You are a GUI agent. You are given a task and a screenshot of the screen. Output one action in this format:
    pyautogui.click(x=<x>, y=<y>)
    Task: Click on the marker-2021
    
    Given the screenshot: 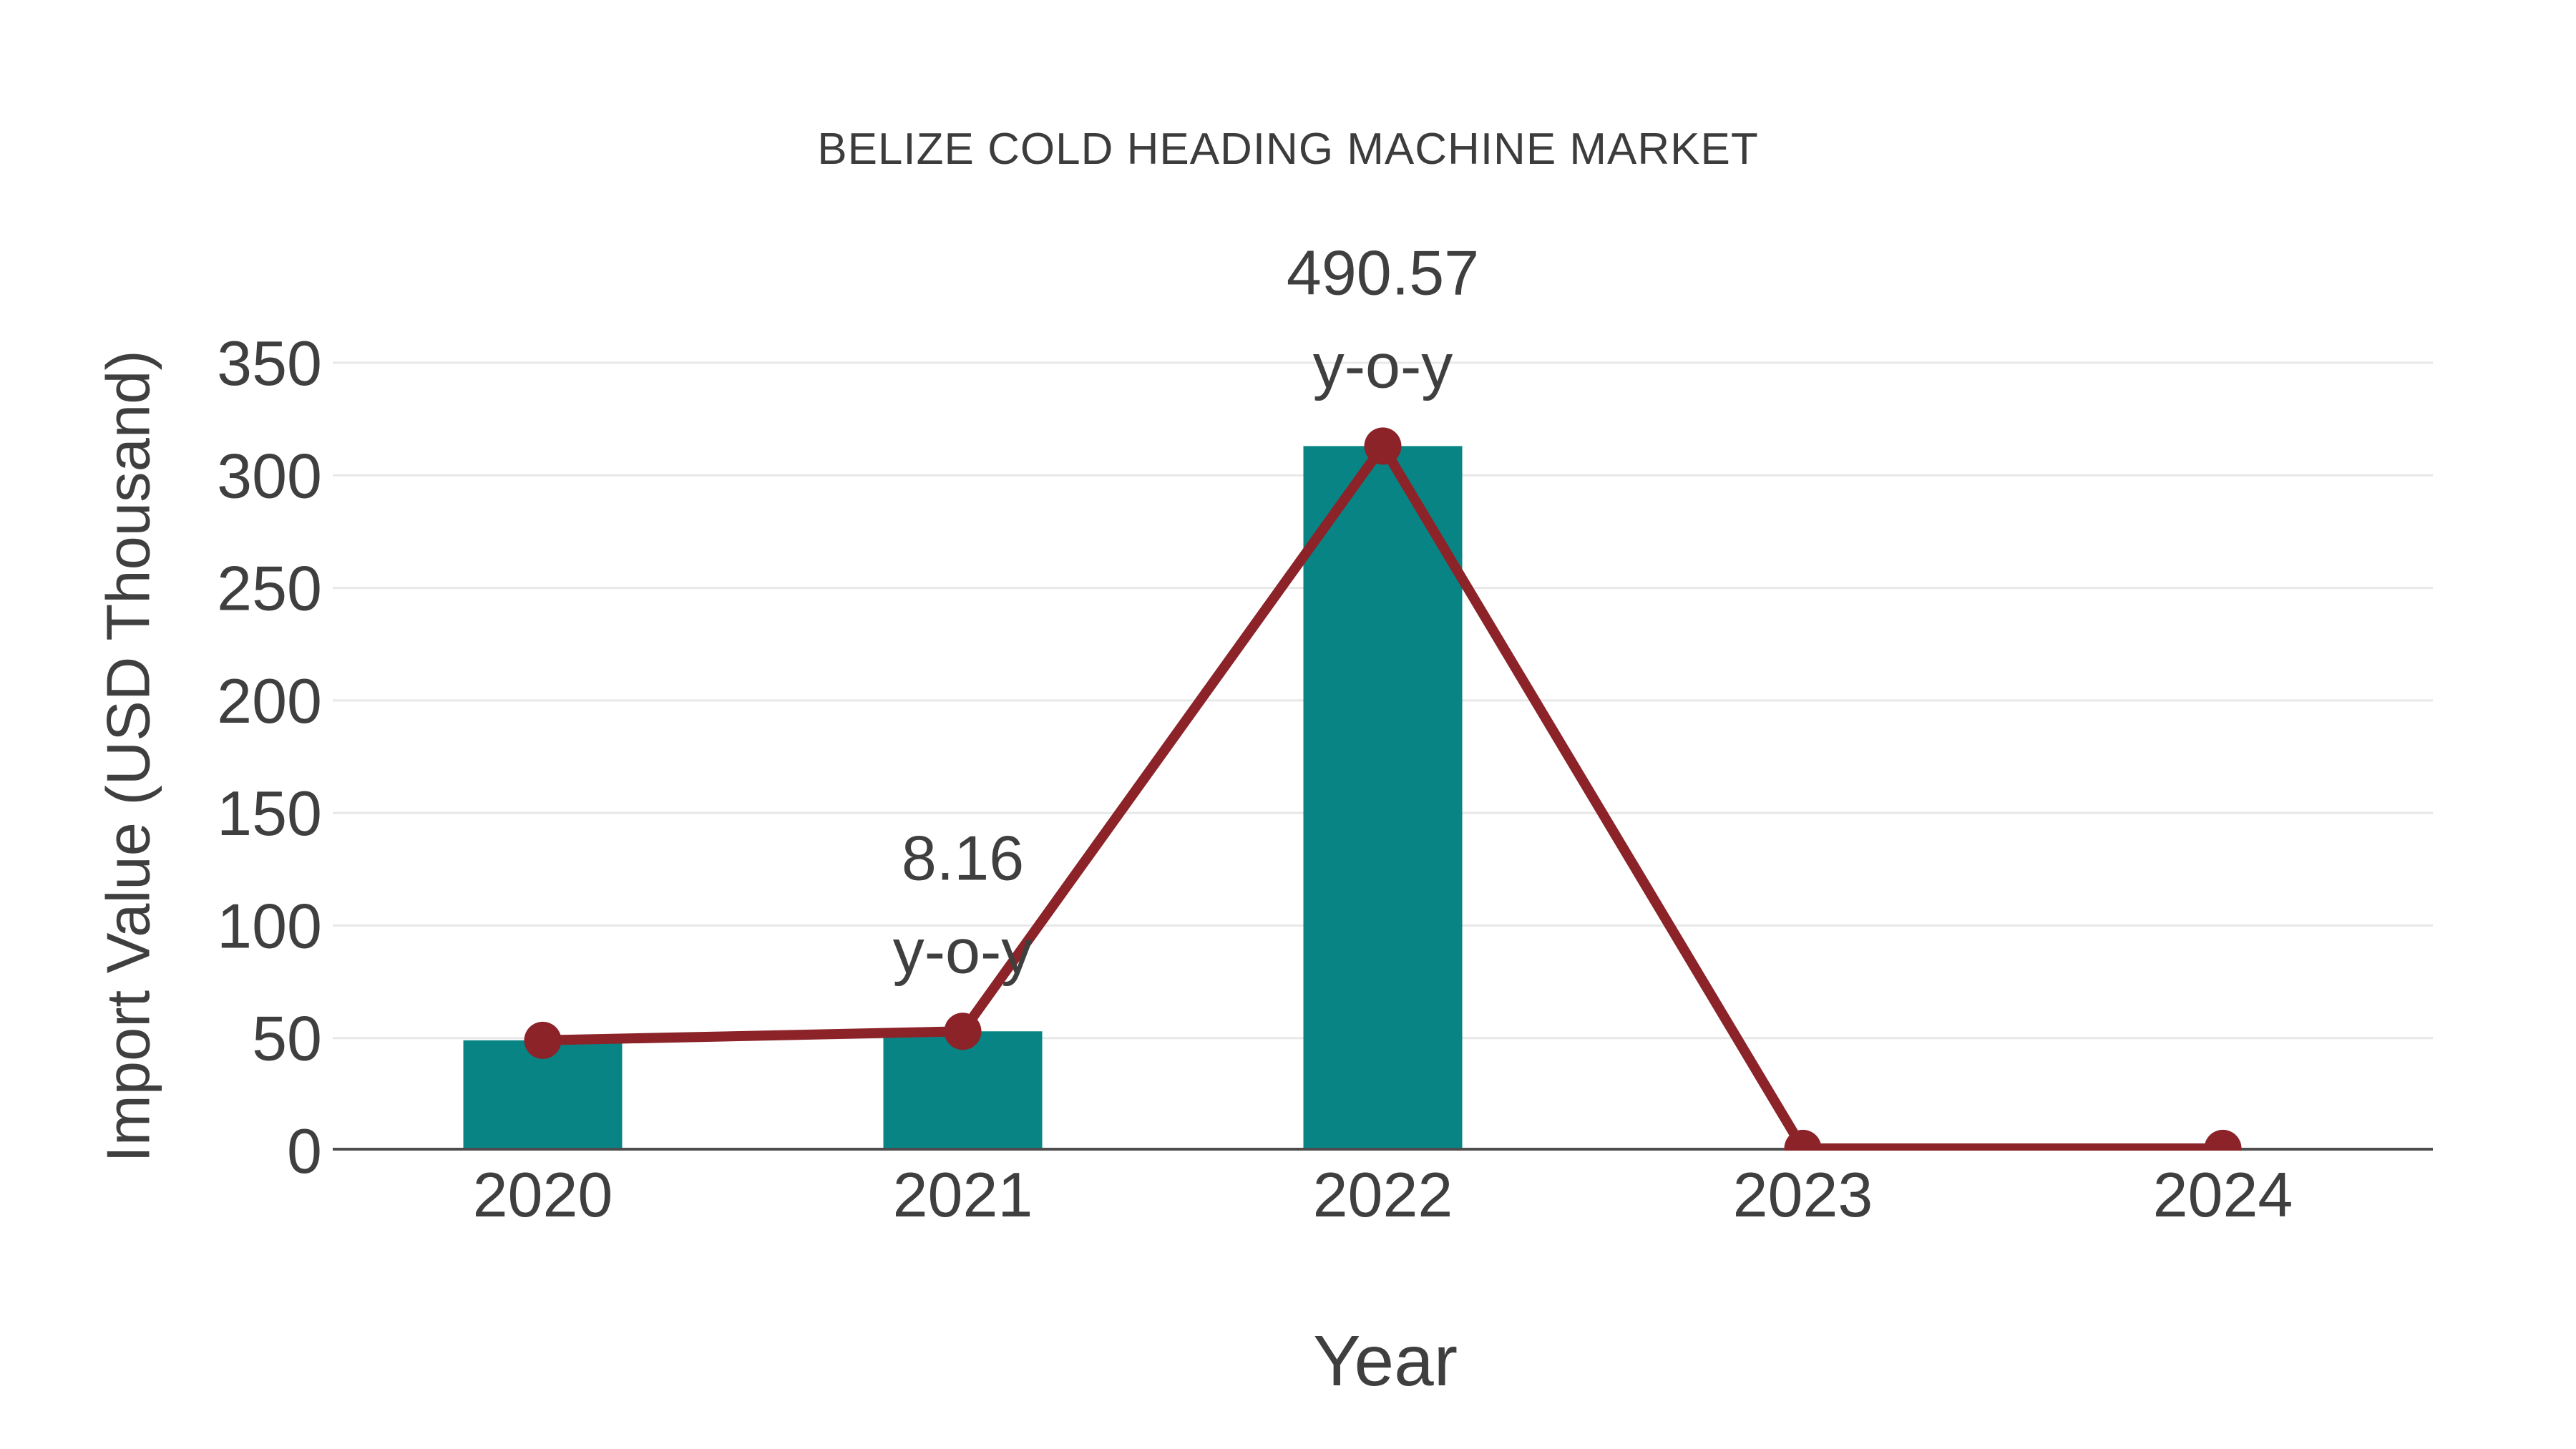 What is the action you would take?
    pyautogui.click(x=963, y=1031)
    